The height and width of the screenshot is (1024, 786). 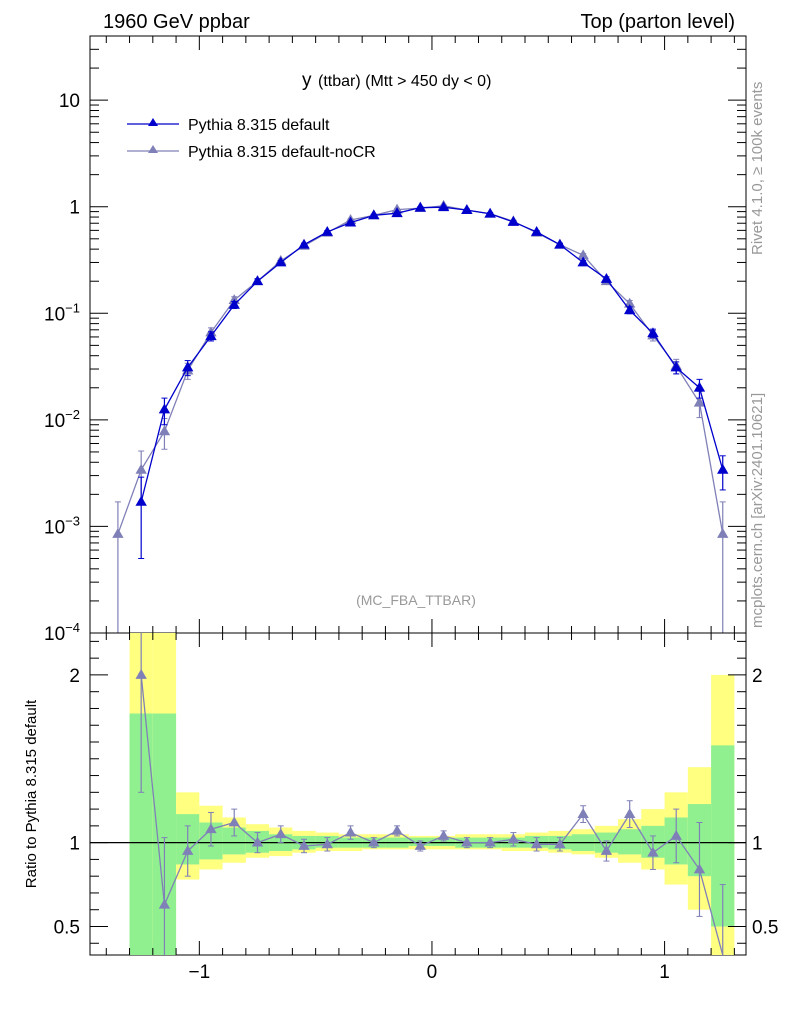 I want to click on ratio-y-tick-label-left-1: 1, so click(x=74, y=844).